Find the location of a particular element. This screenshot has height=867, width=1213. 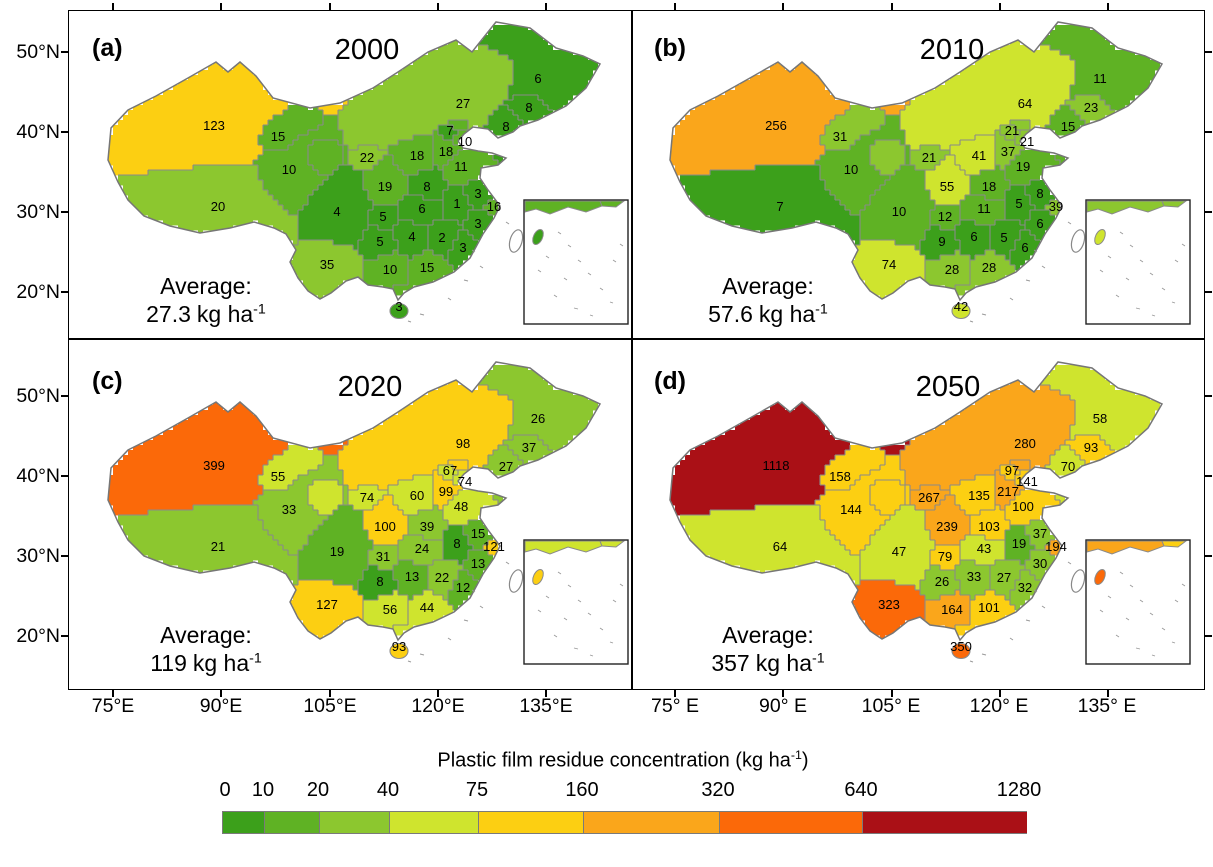

region-value-label: 64 is located at coordinates (1025, 103).